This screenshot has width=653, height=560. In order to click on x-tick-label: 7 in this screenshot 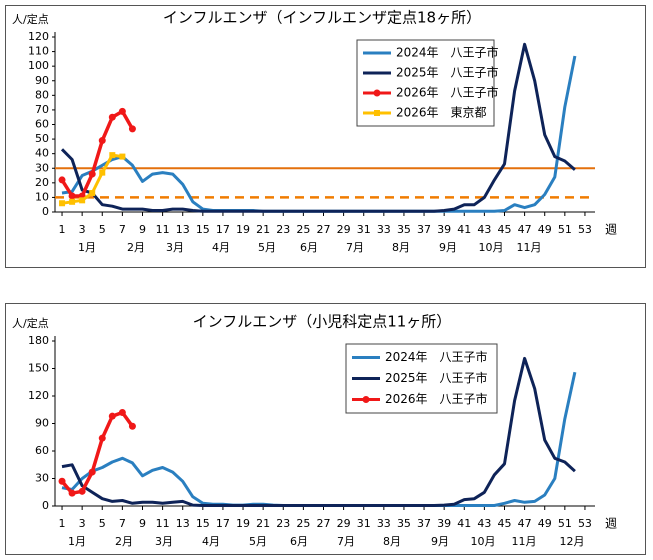, I will do `click(122, 523)`.